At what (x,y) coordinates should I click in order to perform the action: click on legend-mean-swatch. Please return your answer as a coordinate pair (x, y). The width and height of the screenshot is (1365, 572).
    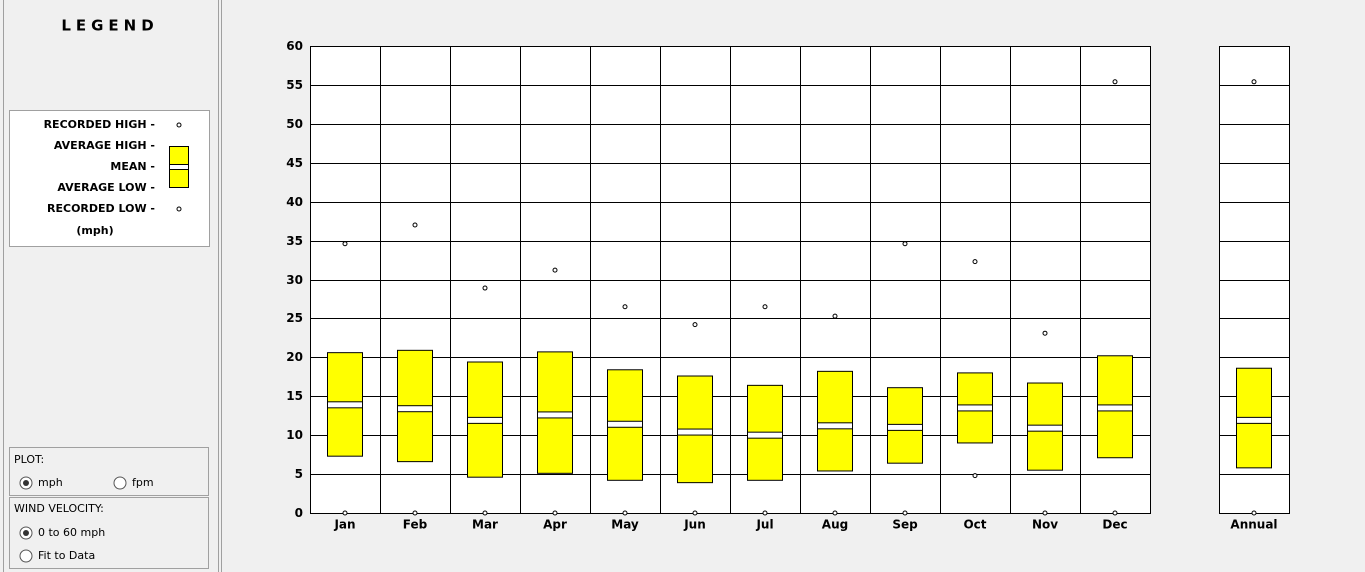
    Looking at the image, I should click on (179, 167).